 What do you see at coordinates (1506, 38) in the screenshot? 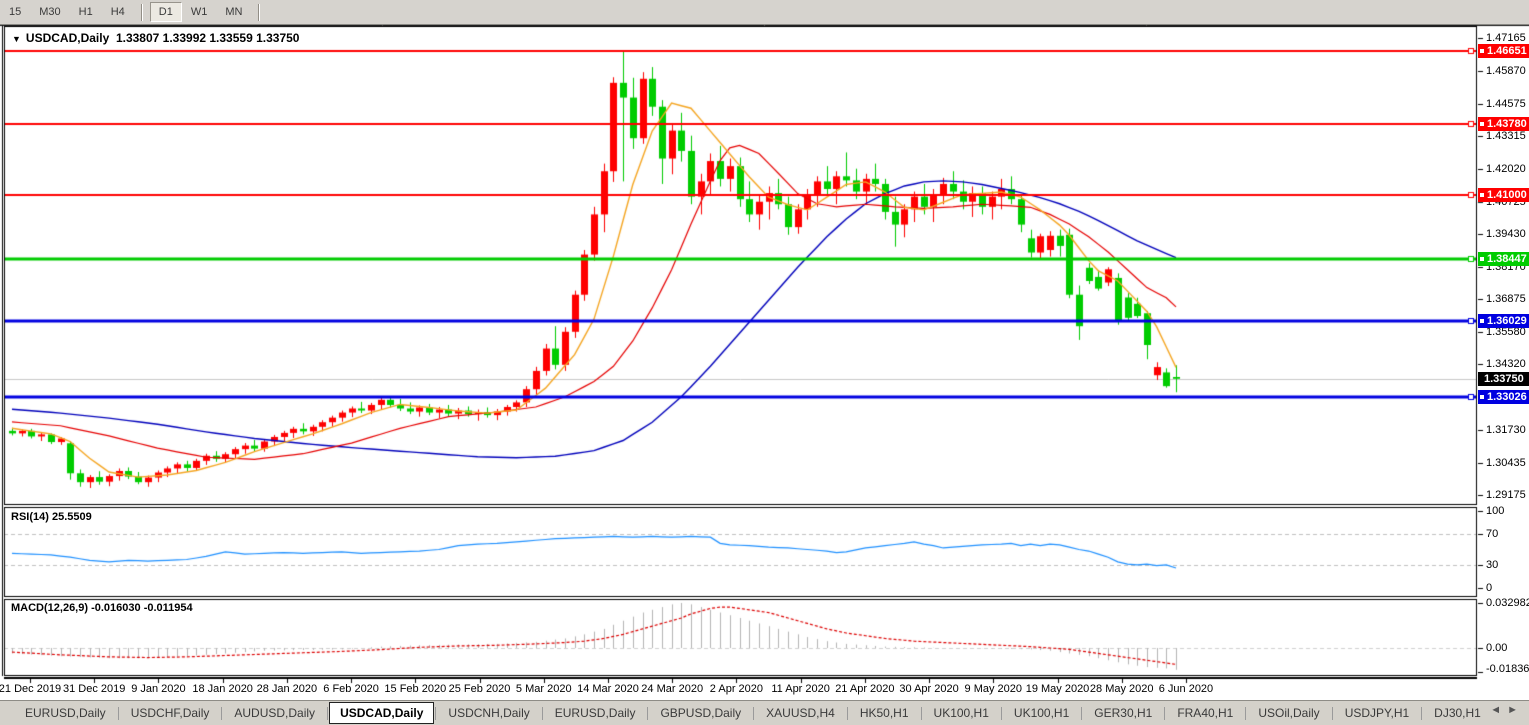
I see `price-axis-tick: 1.47165` at bounding box center [1506, 38].